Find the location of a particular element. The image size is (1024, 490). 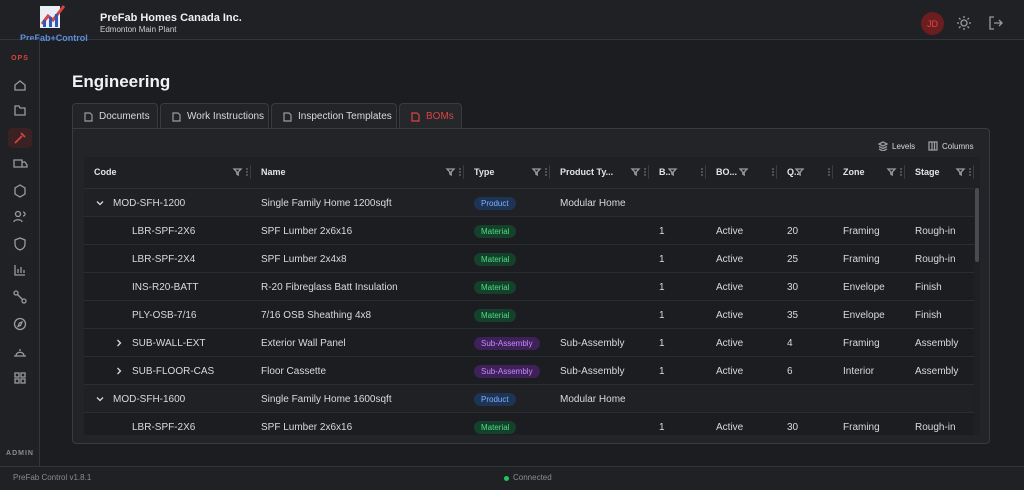

tab: BOMs is located at coordinates (430, 116).